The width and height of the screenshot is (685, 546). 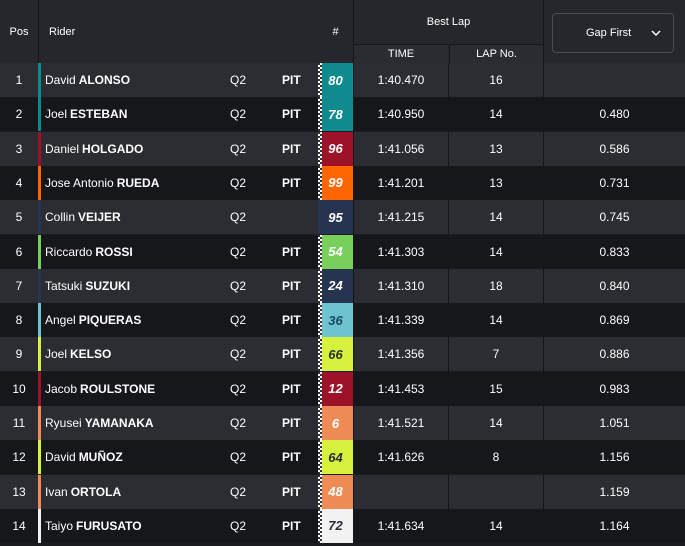 What do you see at coordinates (135, 217) in the screenshot?
I see `rider-name: Collin VEIJER` at bounding box center [135, 217].